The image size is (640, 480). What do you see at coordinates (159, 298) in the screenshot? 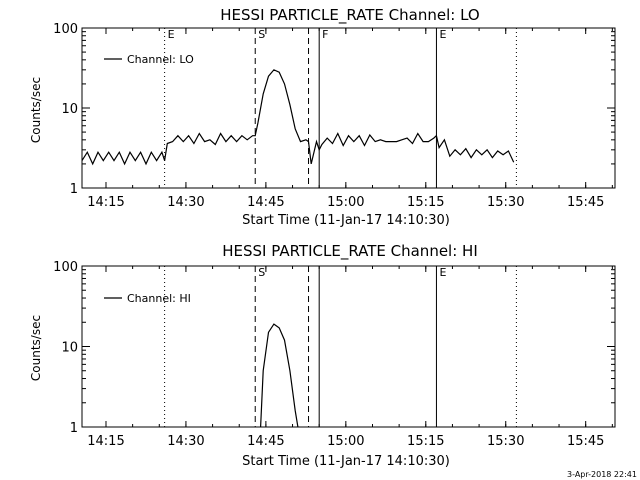
I see `legend-label: Channel: HI` at bounding box center [159, 298].